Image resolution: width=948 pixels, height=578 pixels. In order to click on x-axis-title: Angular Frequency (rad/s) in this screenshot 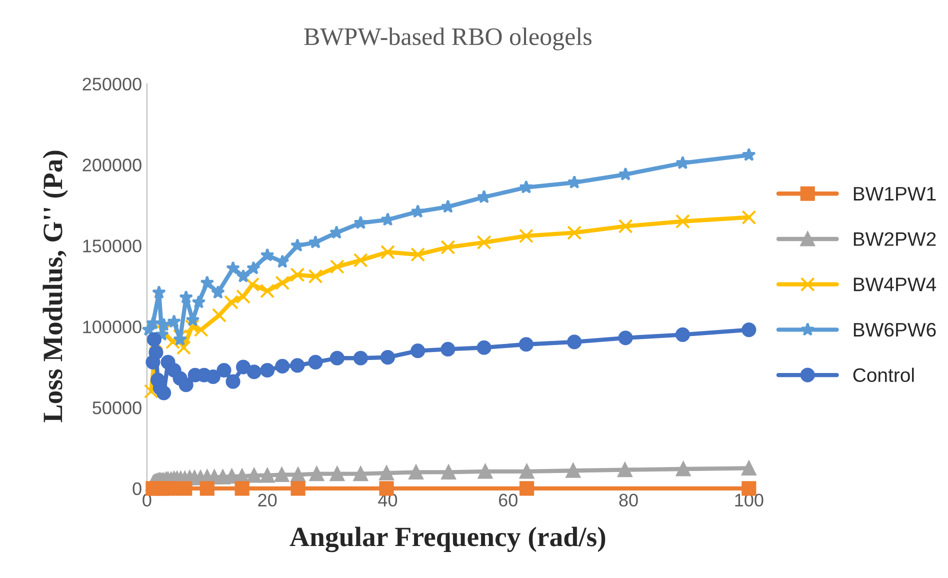, I will do `click(448, 539)`.